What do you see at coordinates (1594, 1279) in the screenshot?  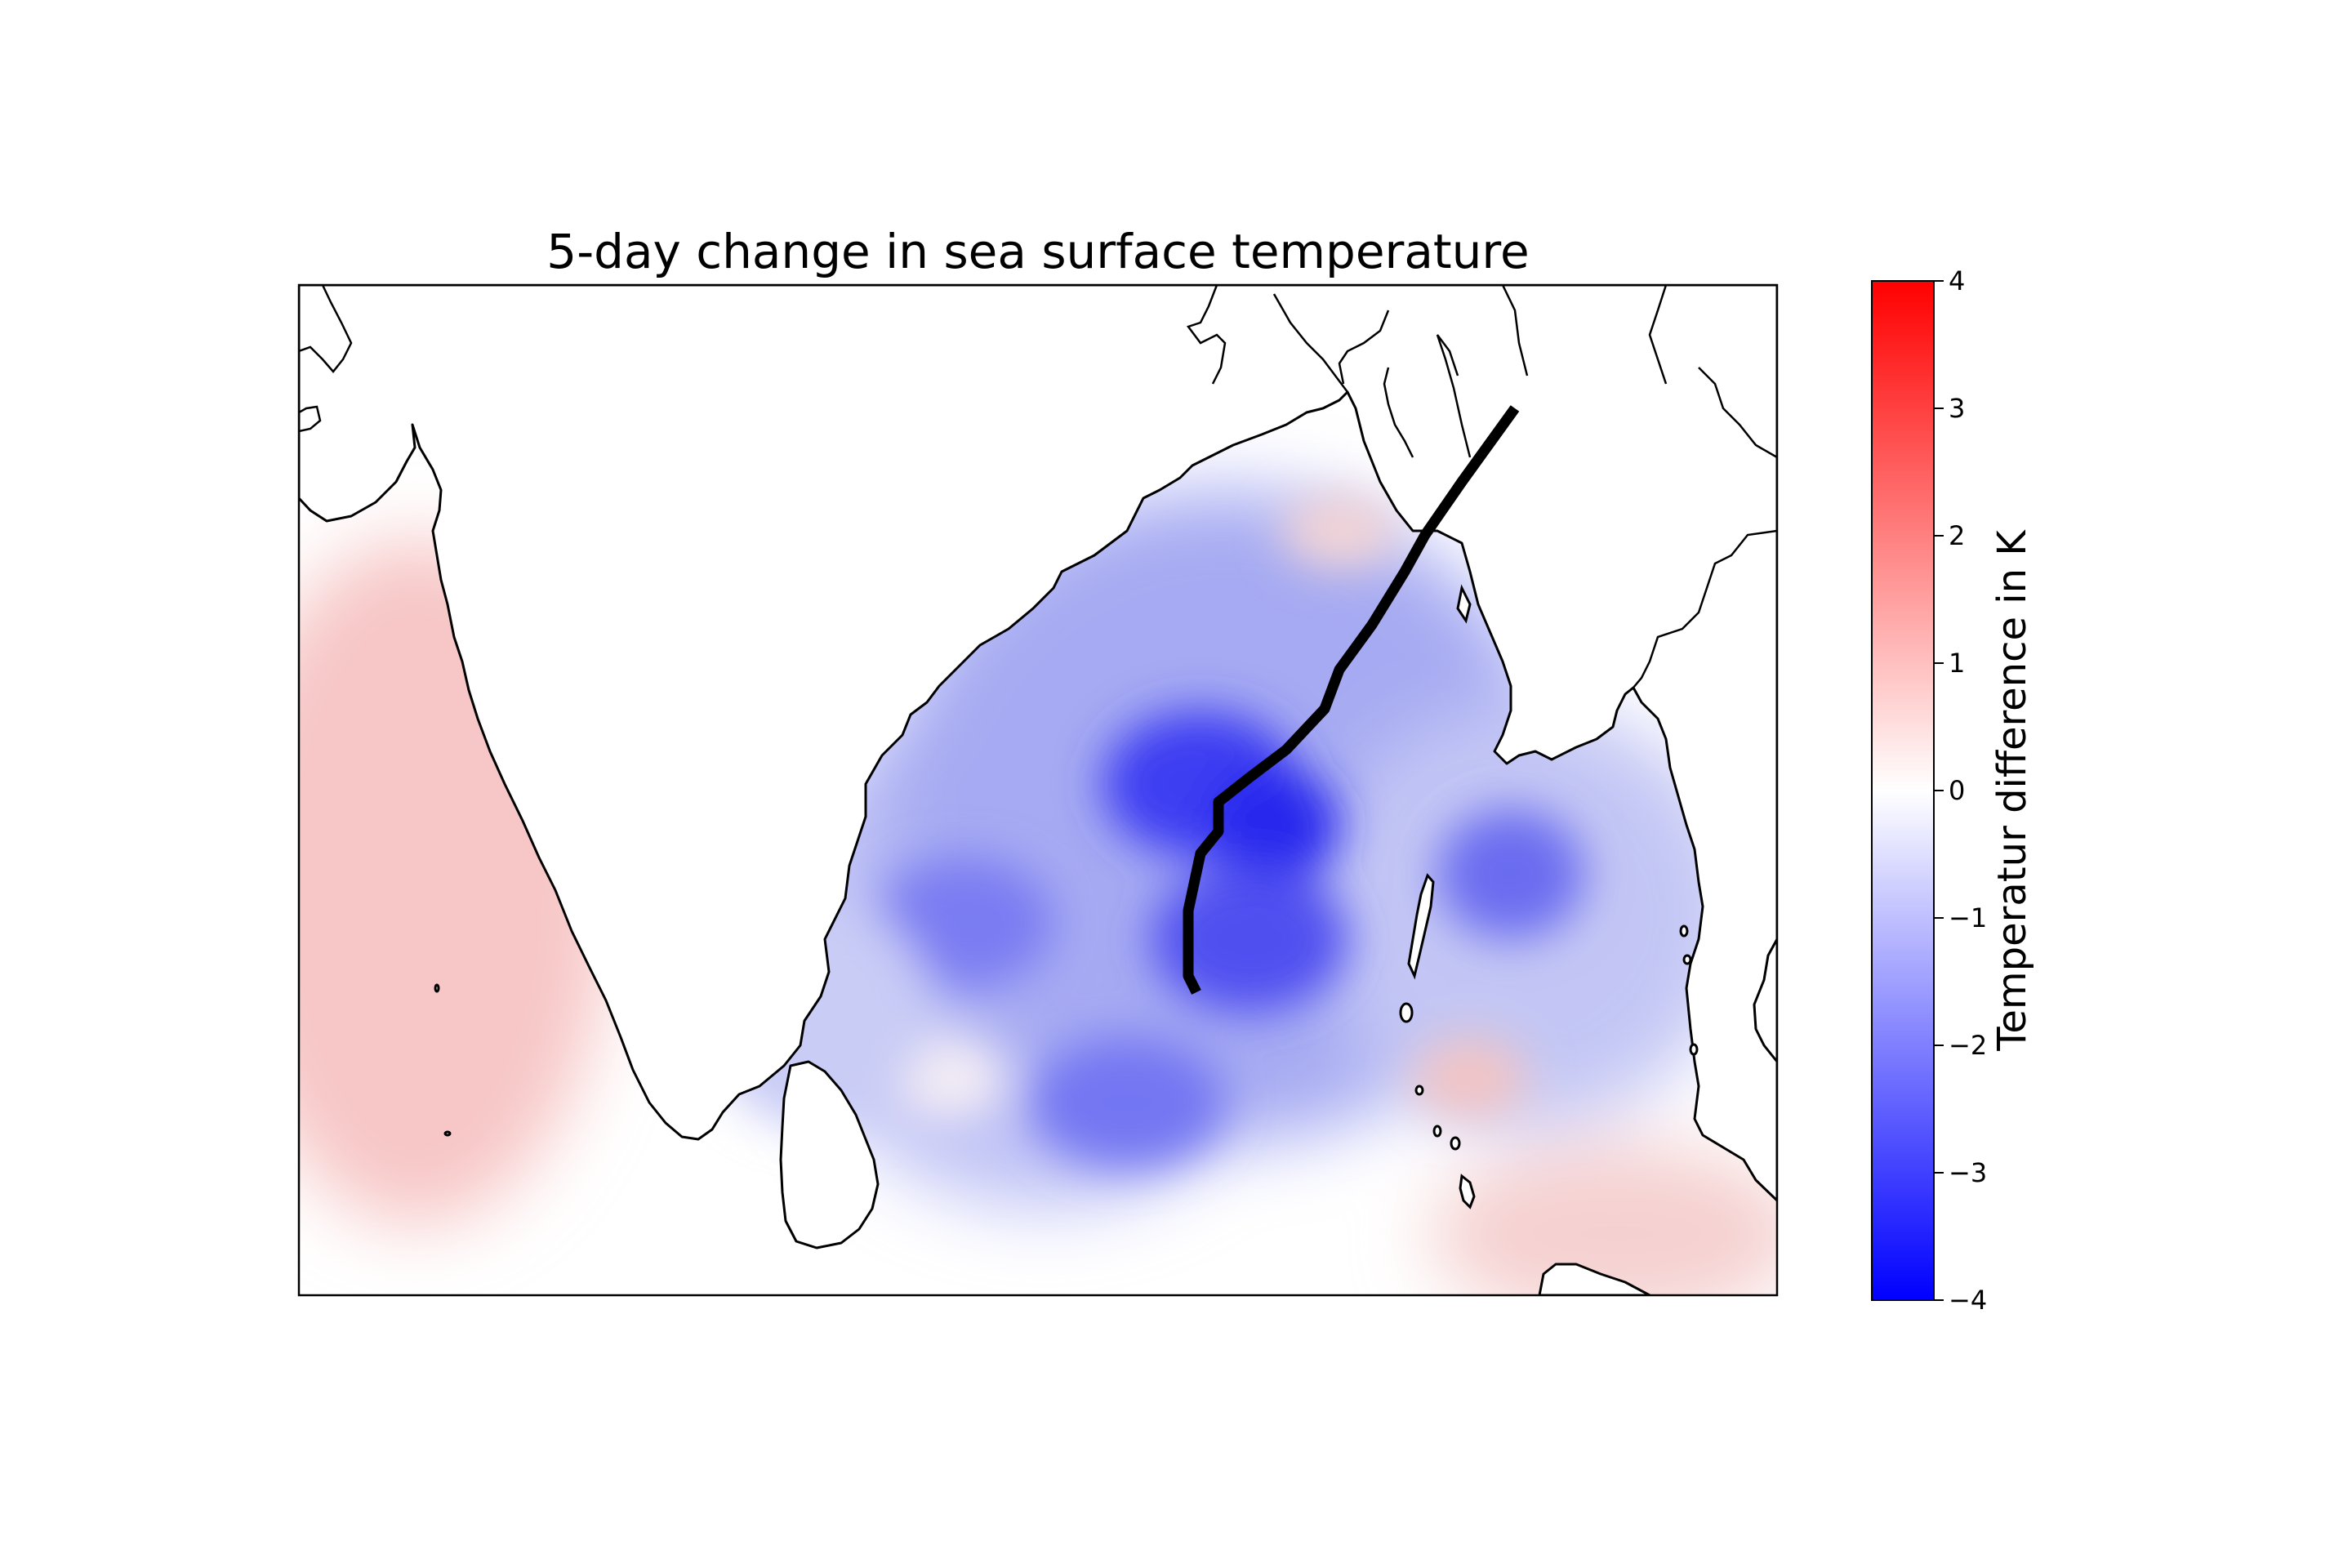 I see `sumatra-landmass` at bounding box center [1594, 1279].